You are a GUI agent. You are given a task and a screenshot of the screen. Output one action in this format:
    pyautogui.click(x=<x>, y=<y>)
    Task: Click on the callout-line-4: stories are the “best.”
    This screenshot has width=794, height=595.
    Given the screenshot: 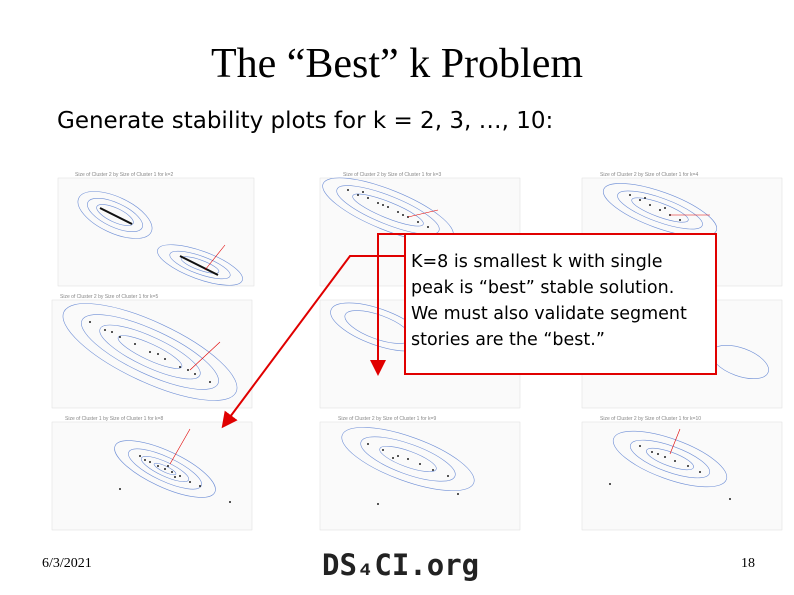 What is the action you would take?
    pyautogui.click(x=508, y=340)
    